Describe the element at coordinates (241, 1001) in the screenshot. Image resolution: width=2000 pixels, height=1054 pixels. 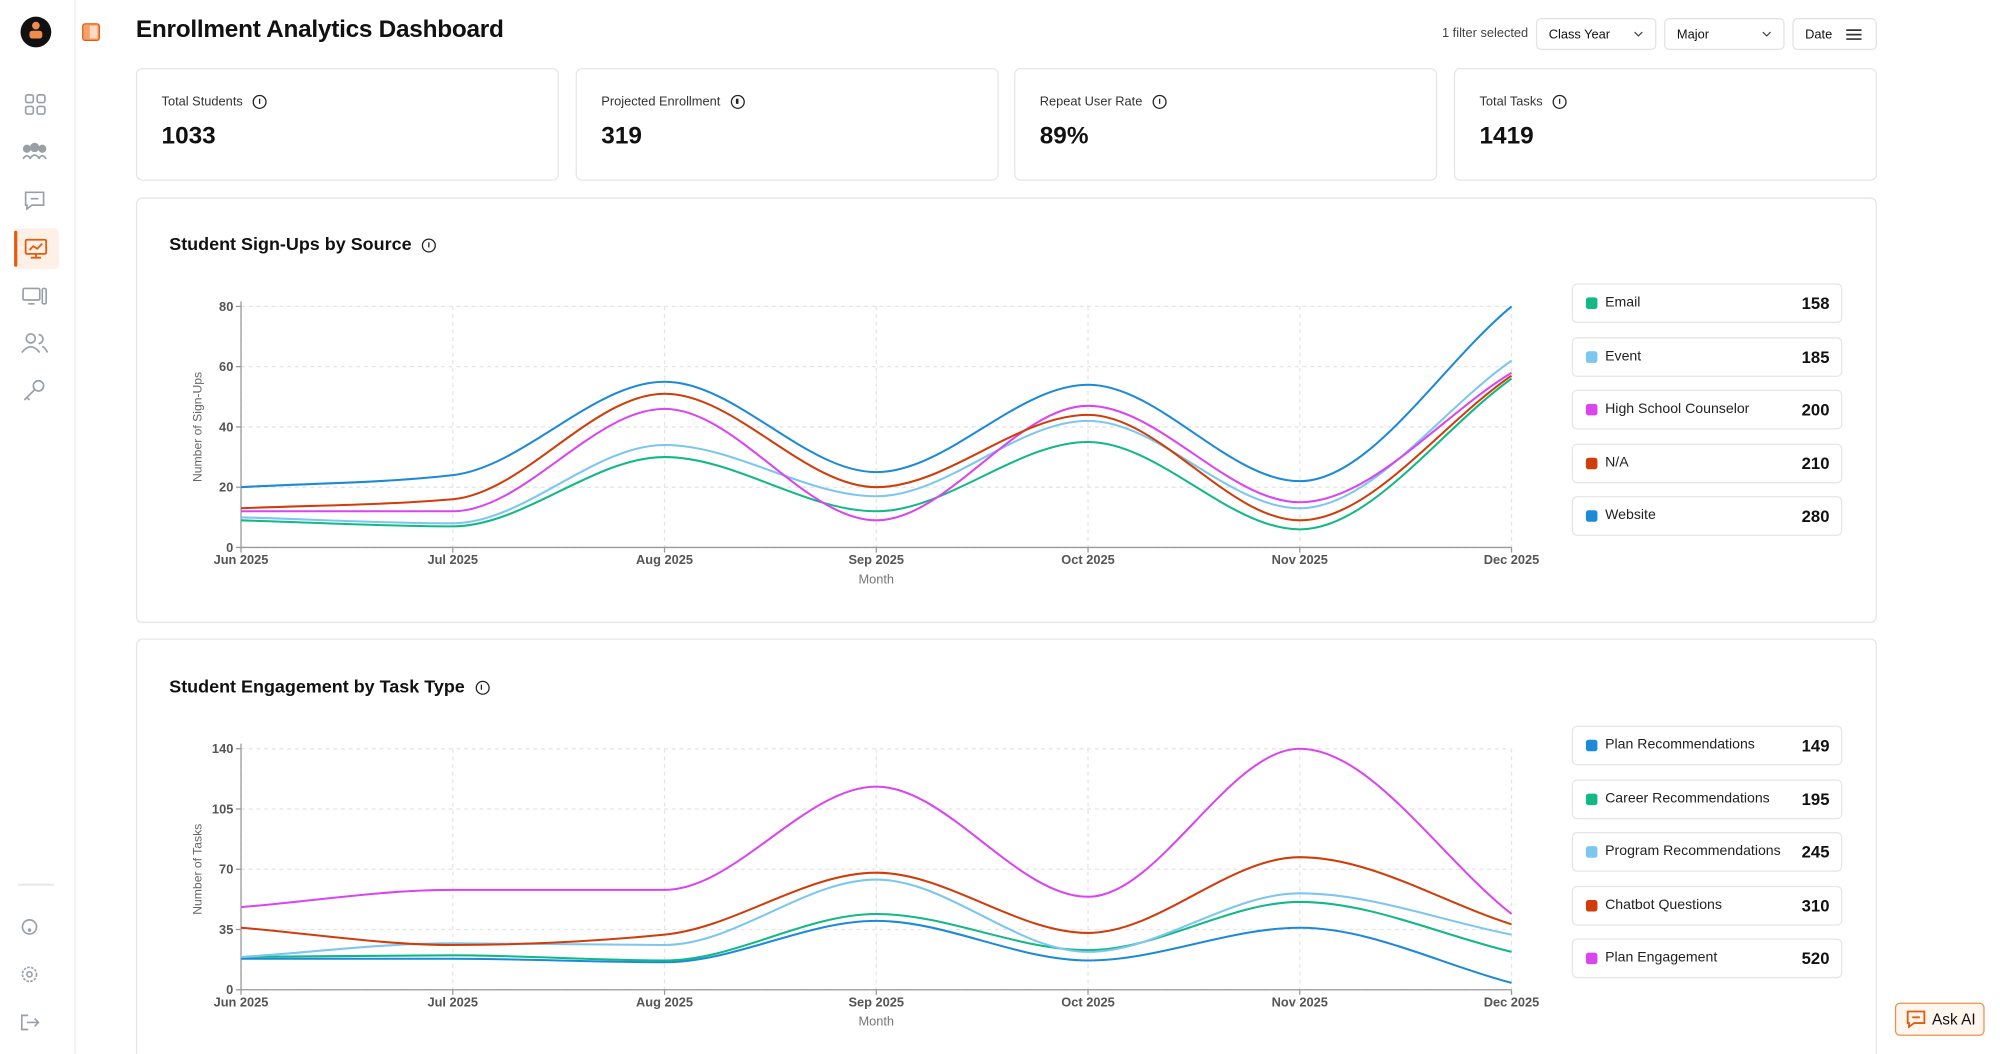
I see `x-tick-label: Jun 2025` at that location.